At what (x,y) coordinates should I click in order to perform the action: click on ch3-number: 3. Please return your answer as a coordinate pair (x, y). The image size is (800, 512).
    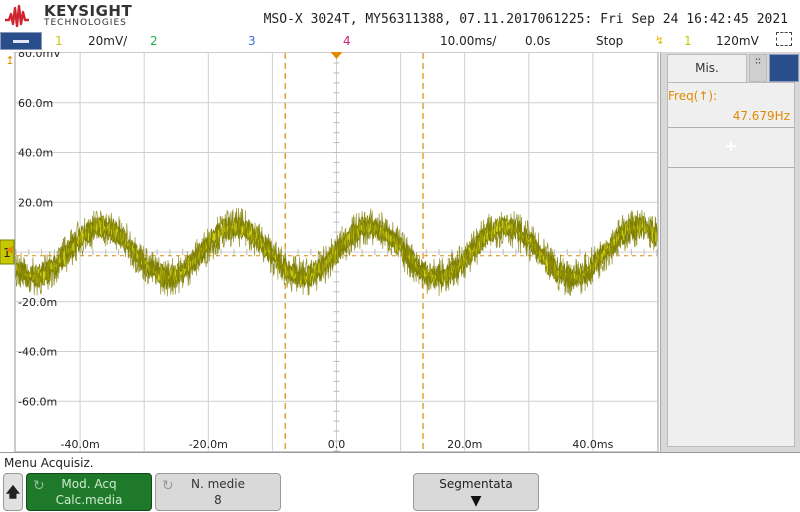
    Looking at the image, I should click on (252, 41).